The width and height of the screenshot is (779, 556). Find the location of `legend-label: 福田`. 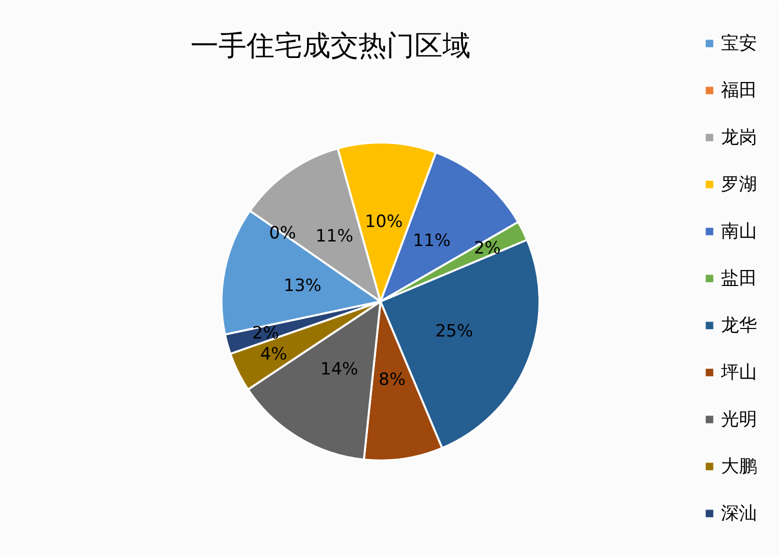

legend-label: 福田 is located at coordinates (739, 90).